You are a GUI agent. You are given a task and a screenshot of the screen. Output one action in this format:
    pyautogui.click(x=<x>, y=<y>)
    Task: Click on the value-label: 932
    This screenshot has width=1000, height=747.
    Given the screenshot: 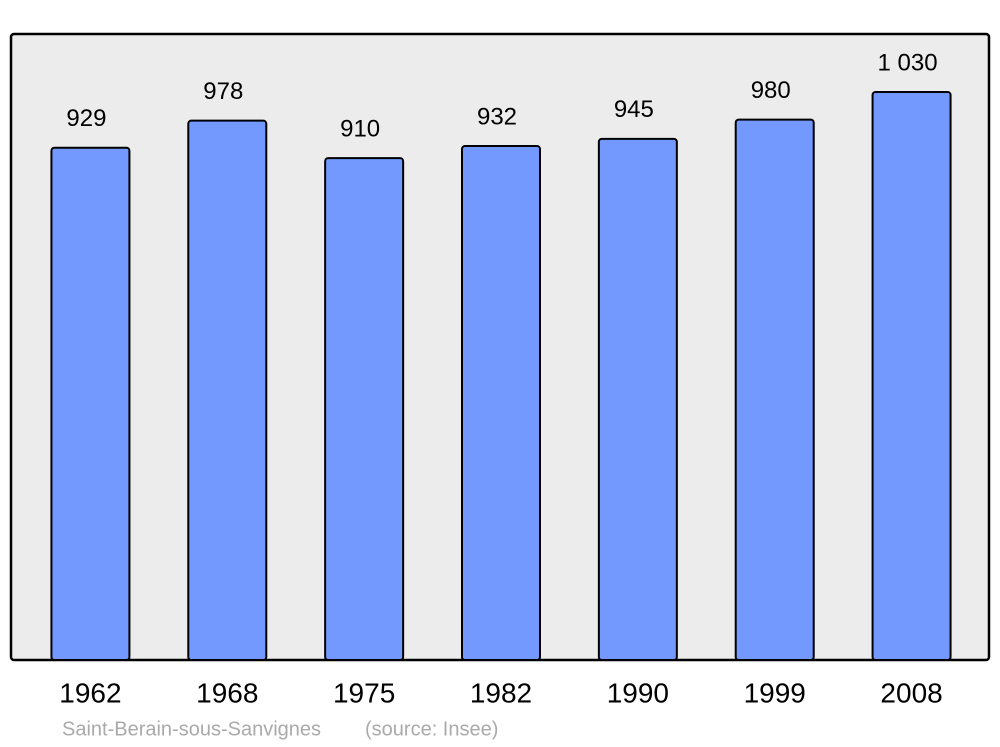 What is the action you would take?
    pyautogui.click(x=497, y=116)
    